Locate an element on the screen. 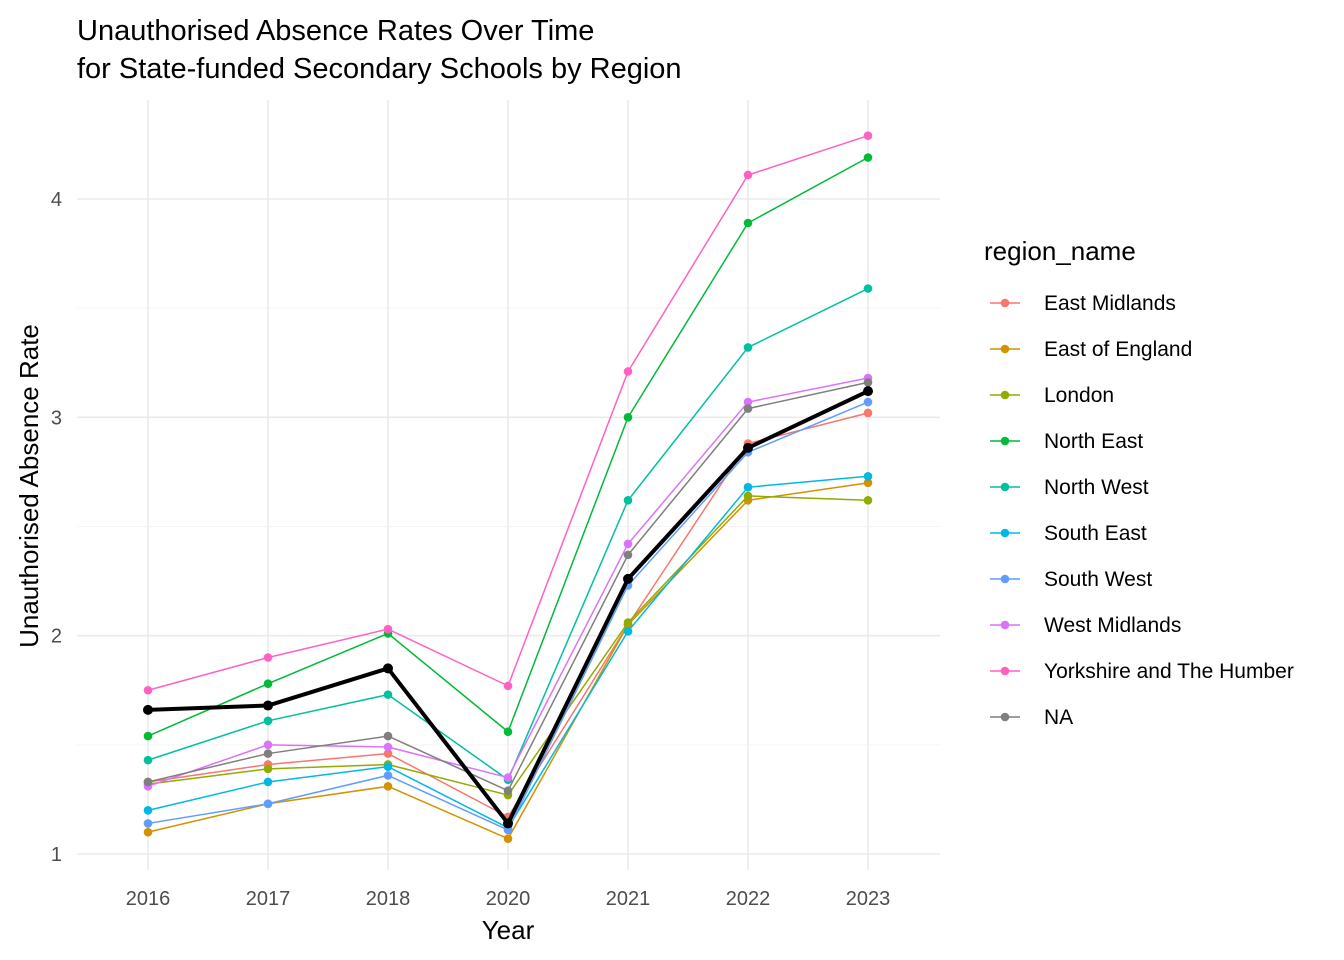 The width and height of the screenshot is (1344, 960). legend-item-south-east: South East is located at coordinates (1068, 533).